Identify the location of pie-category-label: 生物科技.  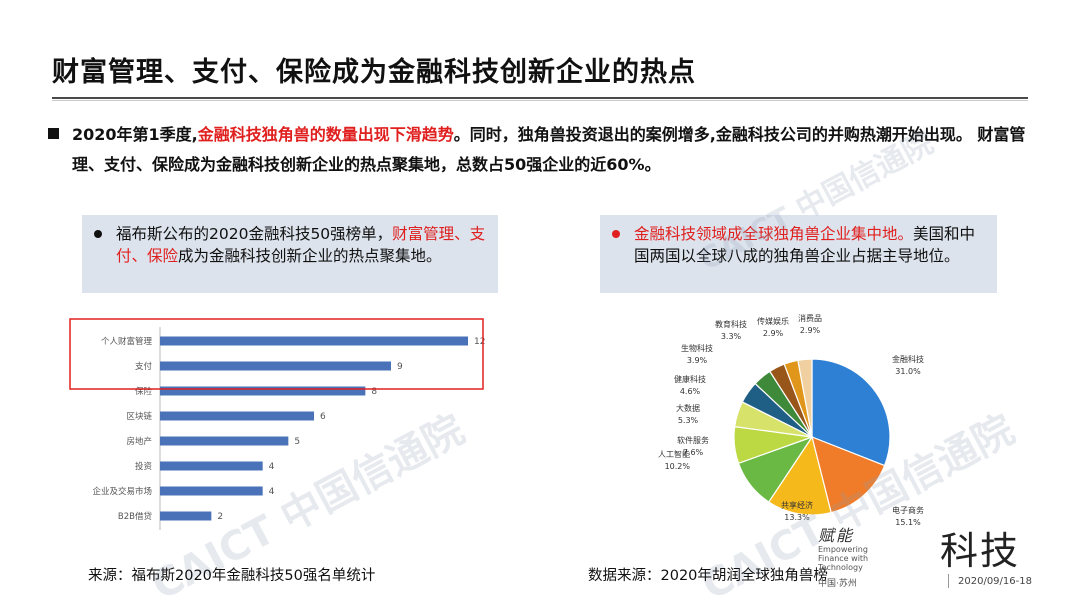
(697, 348).